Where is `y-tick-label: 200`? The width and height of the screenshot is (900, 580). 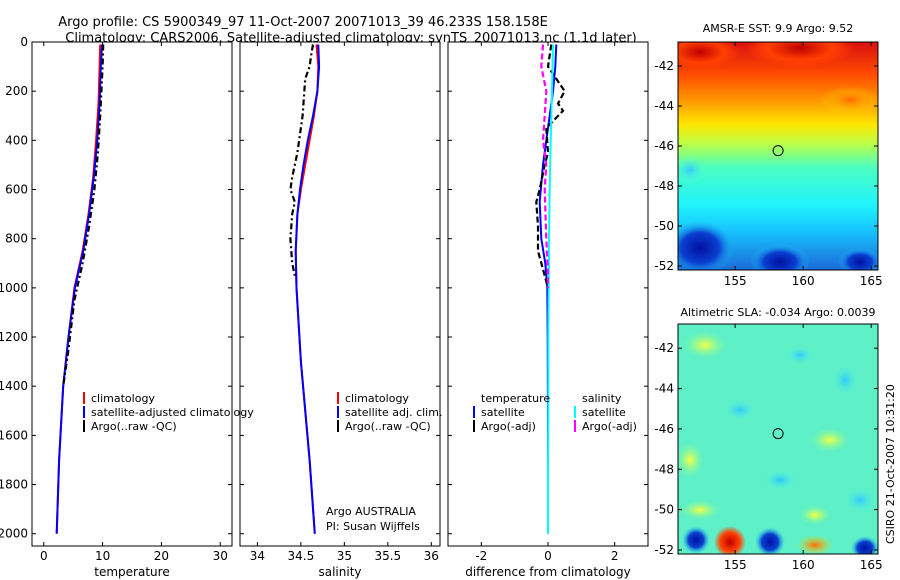
y-tick-label: 200 is located at coordinates (16, 91).